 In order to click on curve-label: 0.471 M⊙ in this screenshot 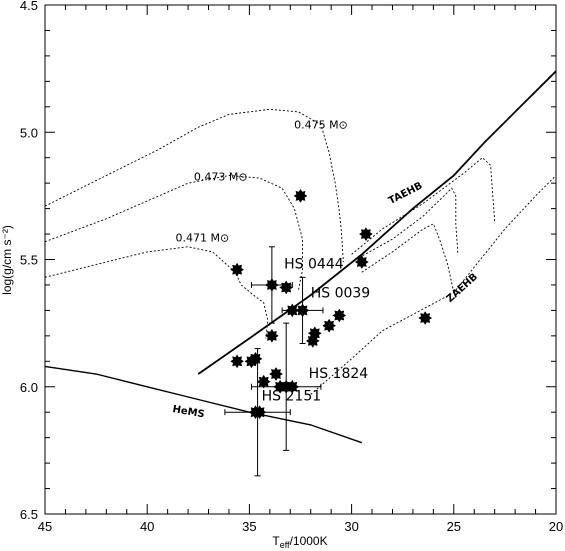, I will do `click(203, 238)`.